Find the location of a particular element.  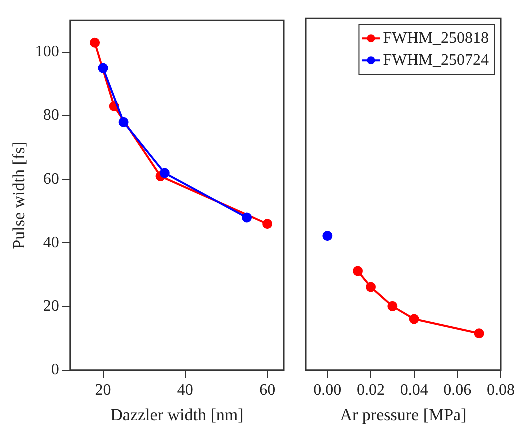

y-tick-label: 0 is located at coordinates (55, 370).